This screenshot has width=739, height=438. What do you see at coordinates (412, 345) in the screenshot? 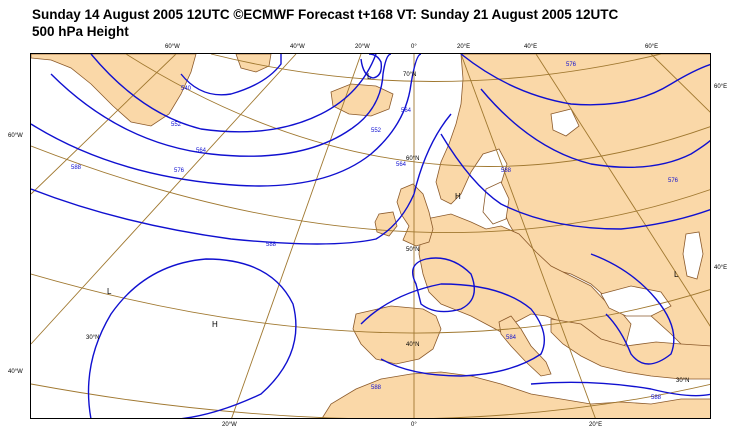
I see `lat-label: 40°N` at bounding box center [412, 345].